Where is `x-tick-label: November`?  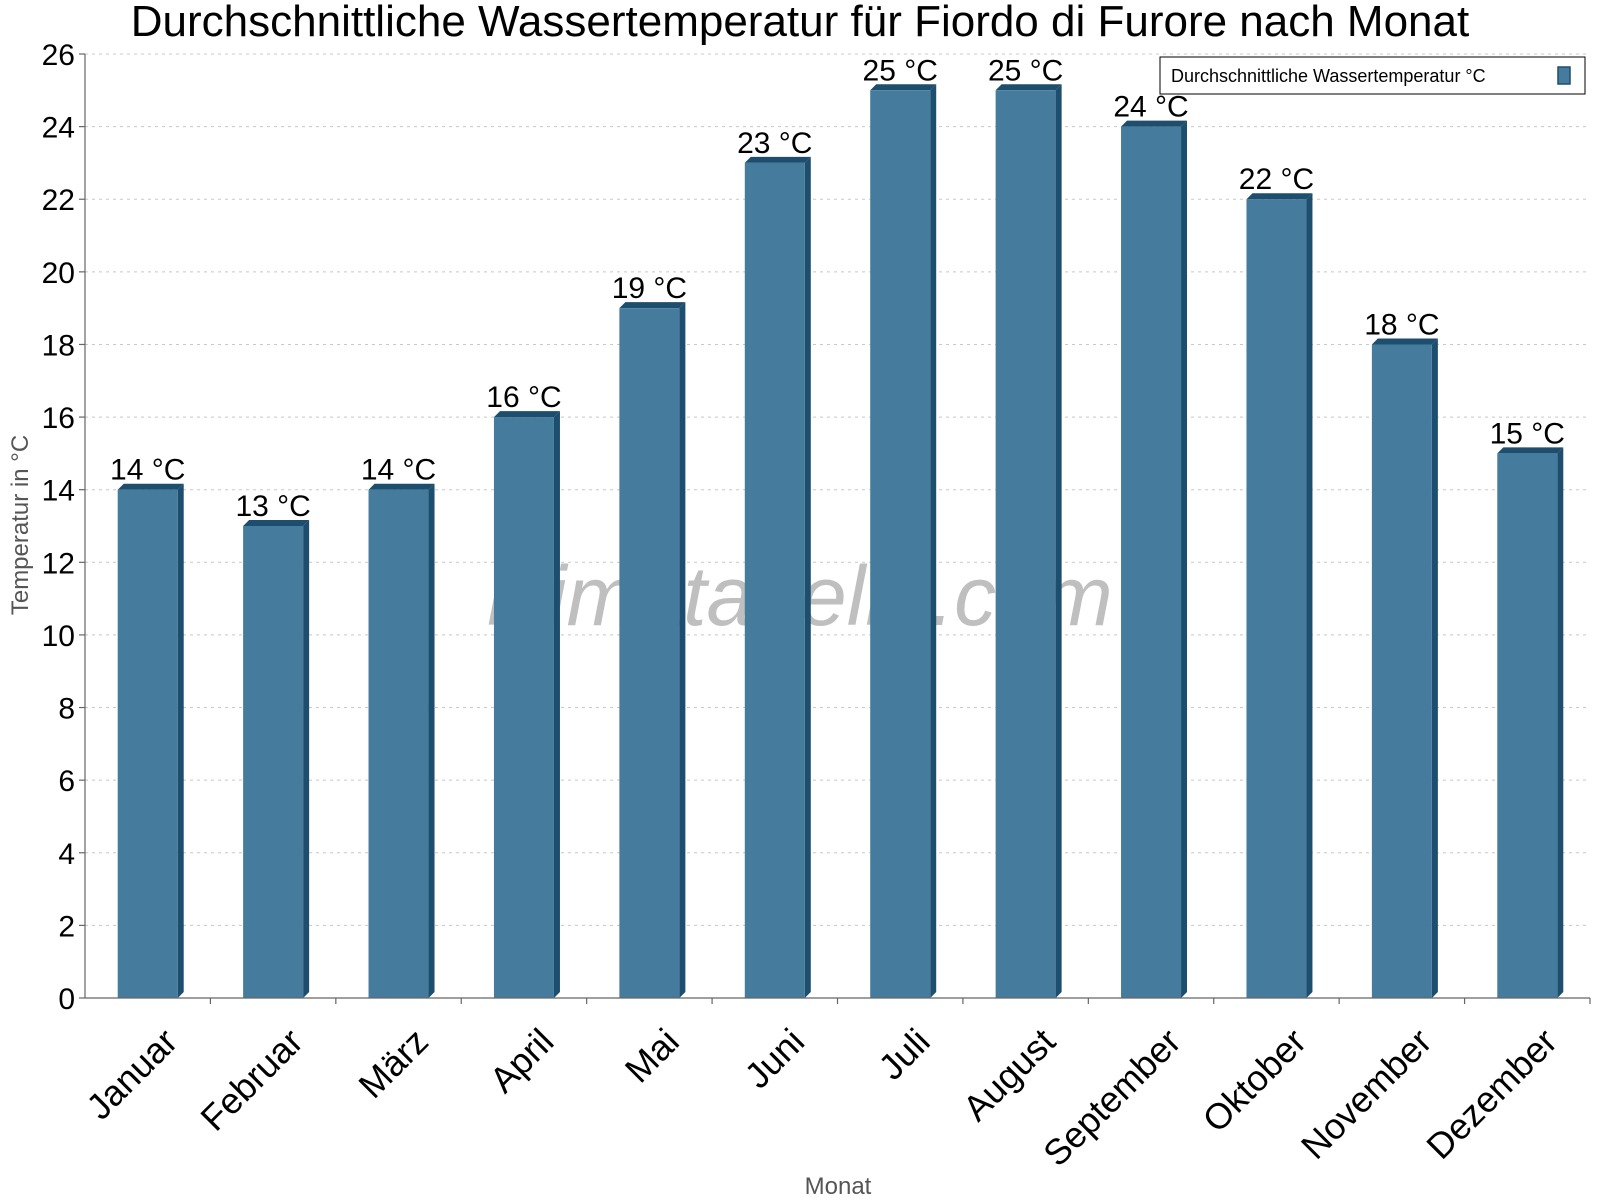
x-tick-label: November is located at coordinates (1366, 1093).